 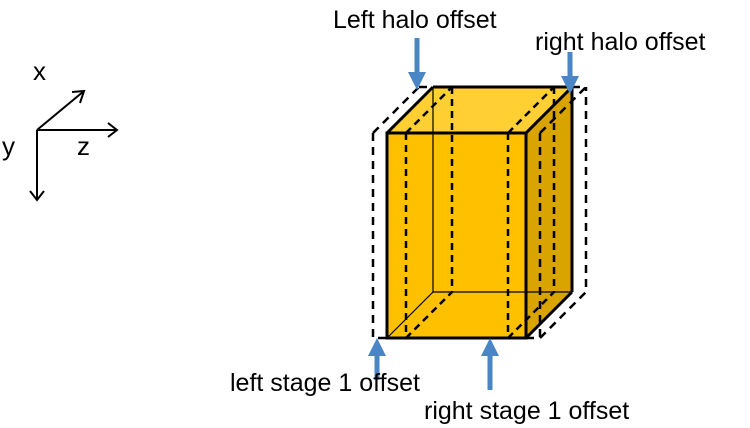 What do you see at coordinates (526, 411) in the screenshot?
I see `right-stage-label: right stage 1 offset` at bounding box center [526, 411].